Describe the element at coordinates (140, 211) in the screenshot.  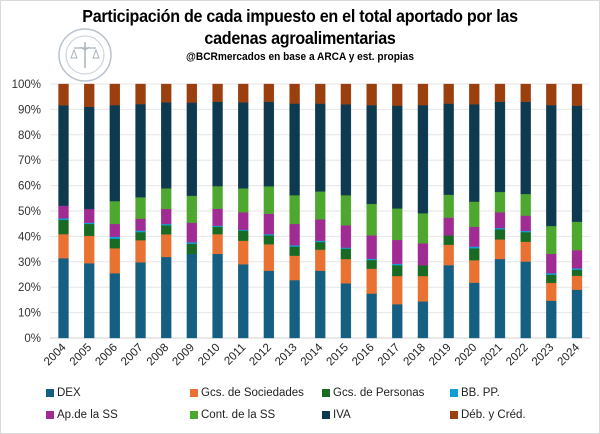
I see `bar-stack-2007` at that location.